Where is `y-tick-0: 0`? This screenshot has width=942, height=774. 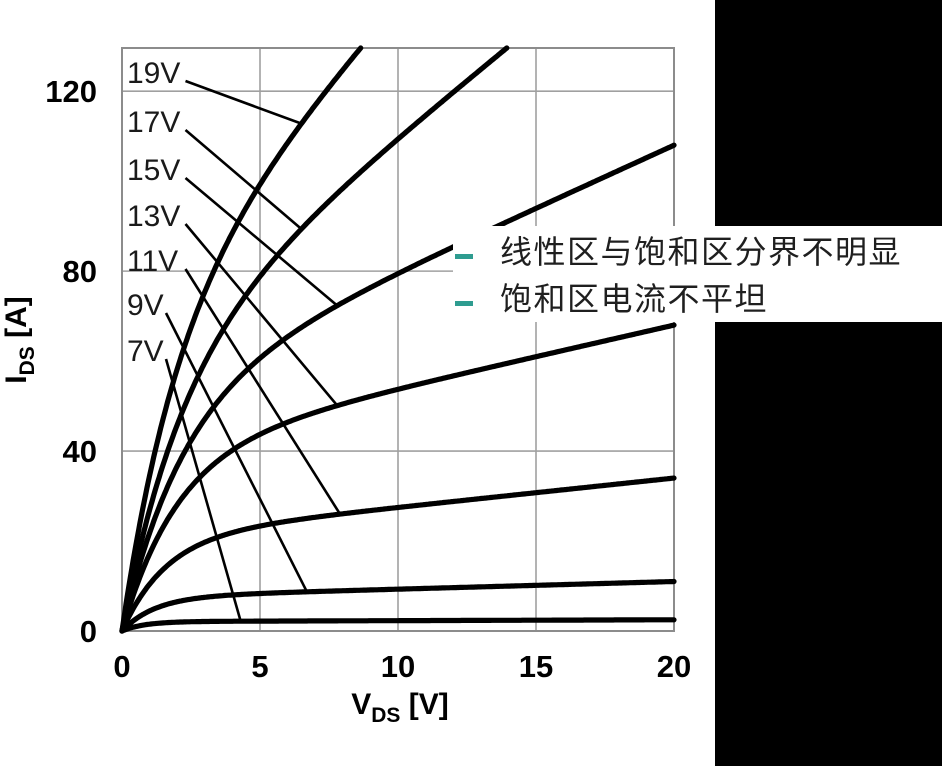
y-tick-0: 0 is located at coordinates (88, 631).